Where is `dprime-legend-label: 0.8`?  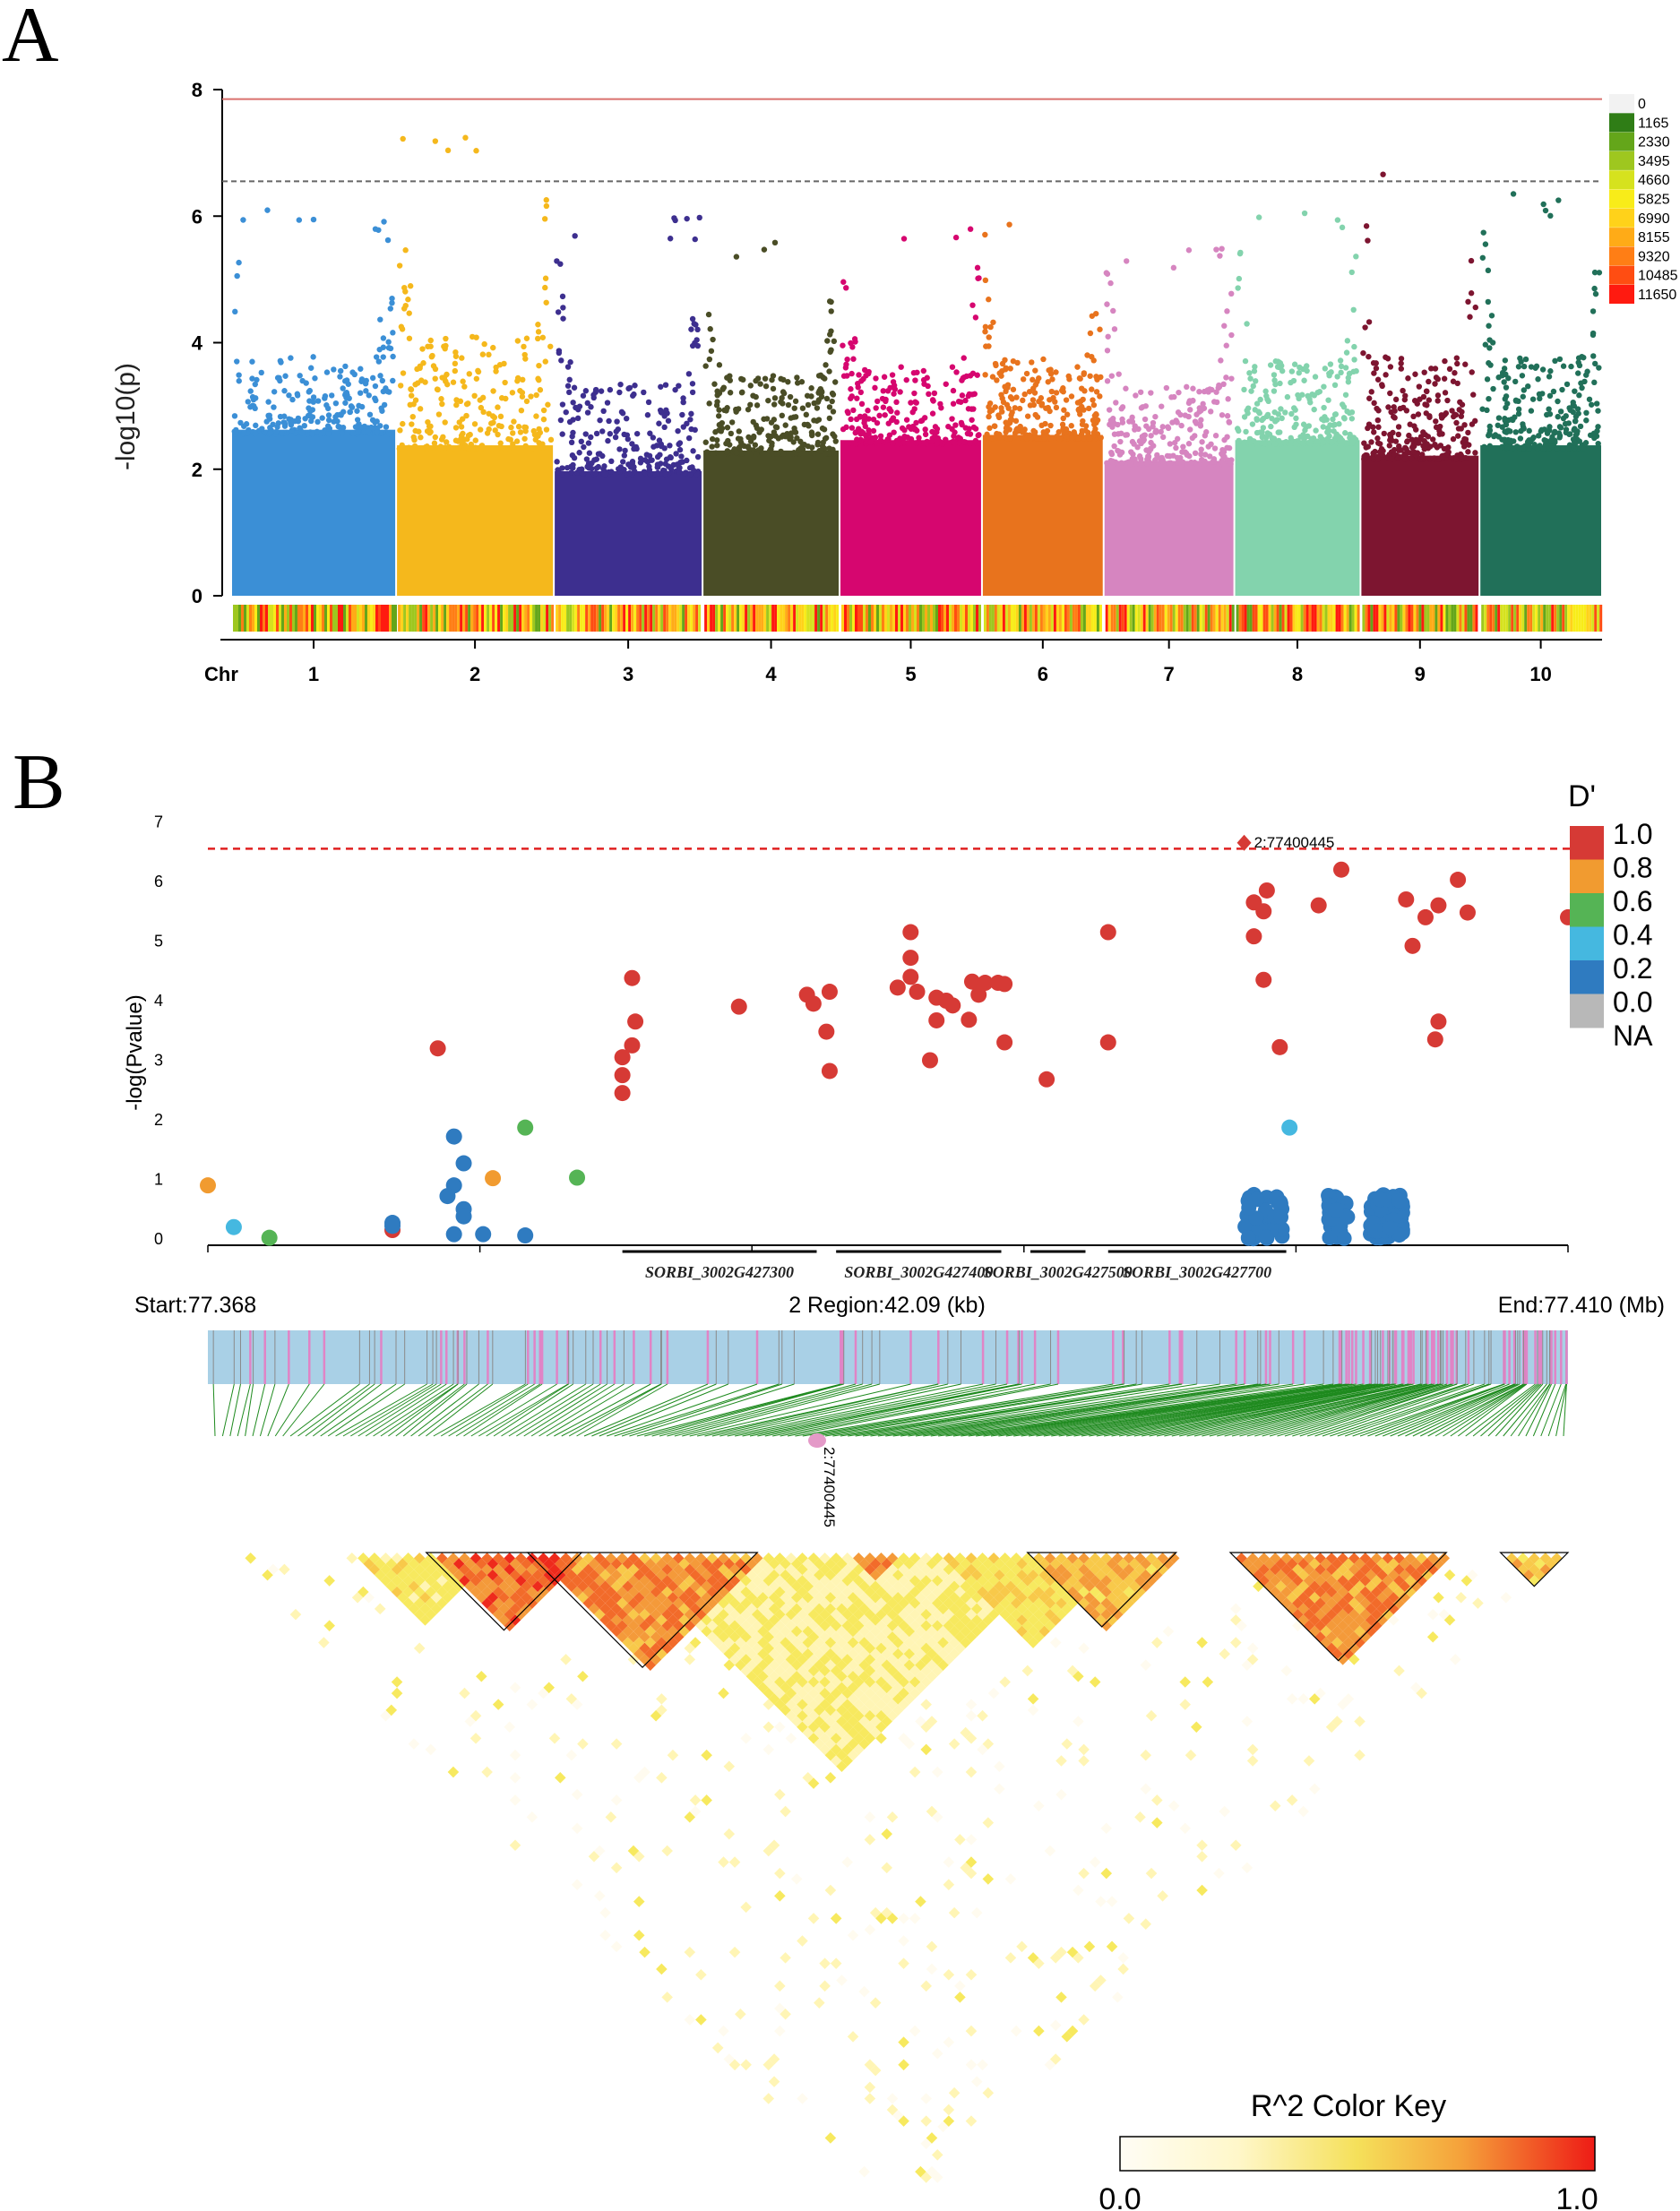 dprime-legend-label: 0.8 is located at coordinates (1632, 868).